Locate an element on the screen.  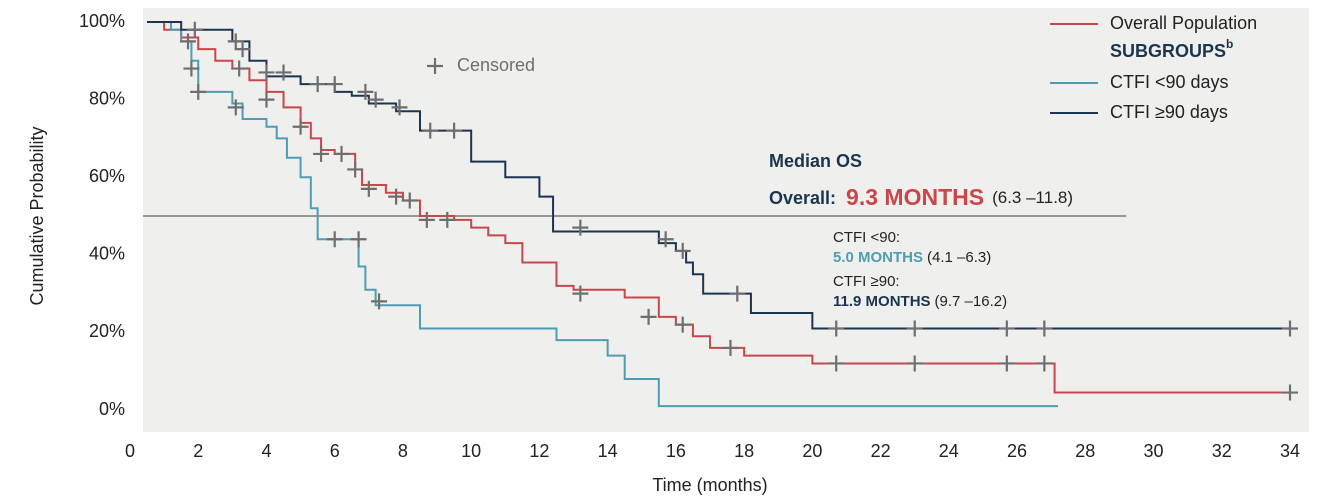
x-tick-label: 32 is located at coordinates (1222, 451).